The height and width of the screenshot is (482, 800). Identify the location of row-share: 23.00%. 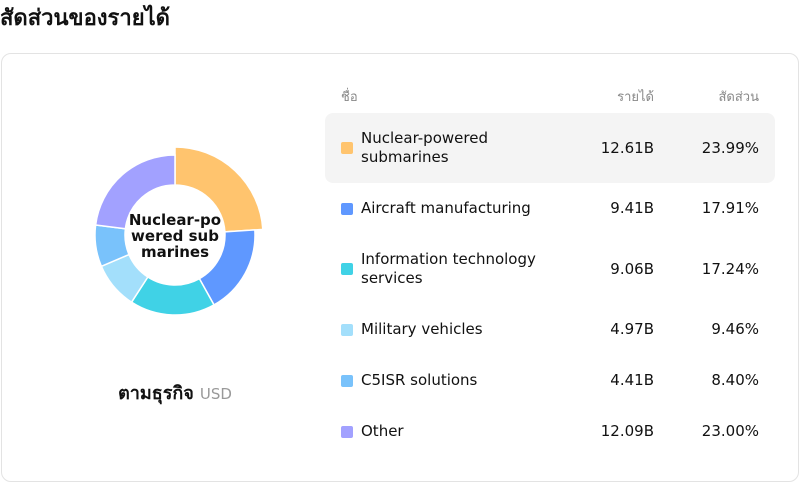
(730, 431).